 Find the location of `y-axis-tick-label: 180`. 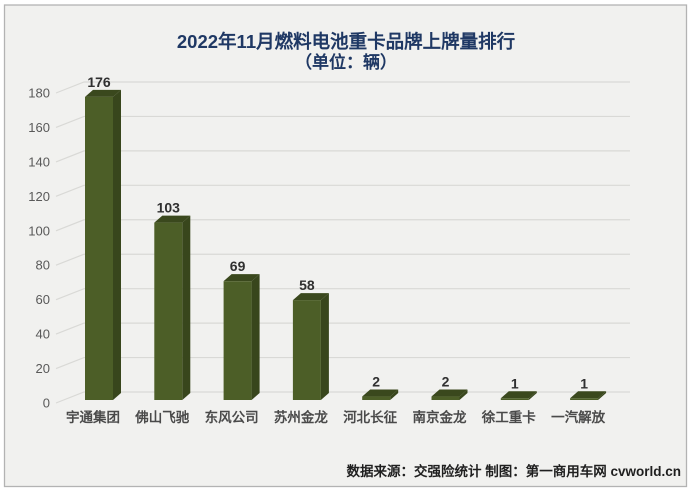

y-axis-tick-label: 180 is located at coordinates (39, 93).